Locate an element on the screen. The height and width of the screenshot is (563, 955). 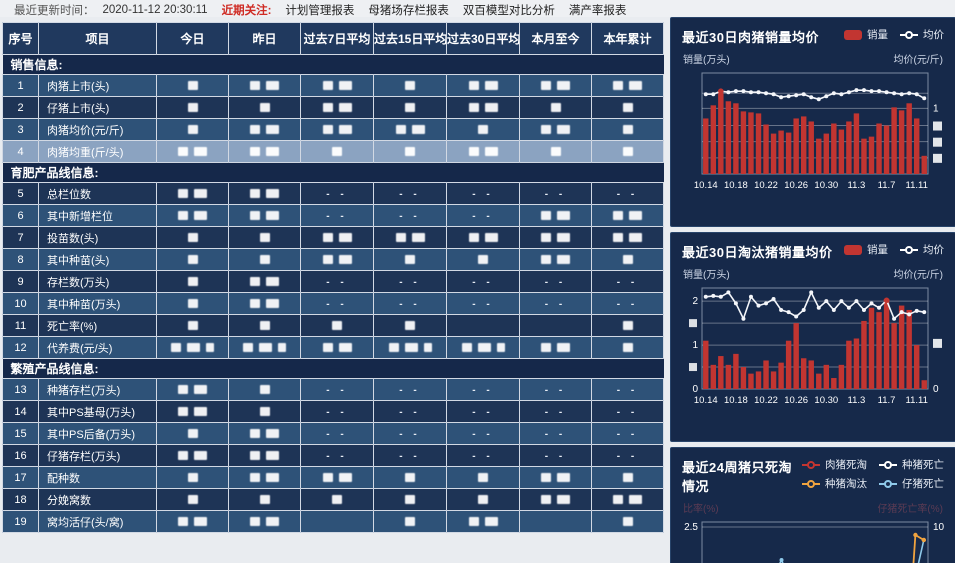
metric-row: 9 存栏数(万头) - - - - - - - - - - is located at coordinates (333, 281).